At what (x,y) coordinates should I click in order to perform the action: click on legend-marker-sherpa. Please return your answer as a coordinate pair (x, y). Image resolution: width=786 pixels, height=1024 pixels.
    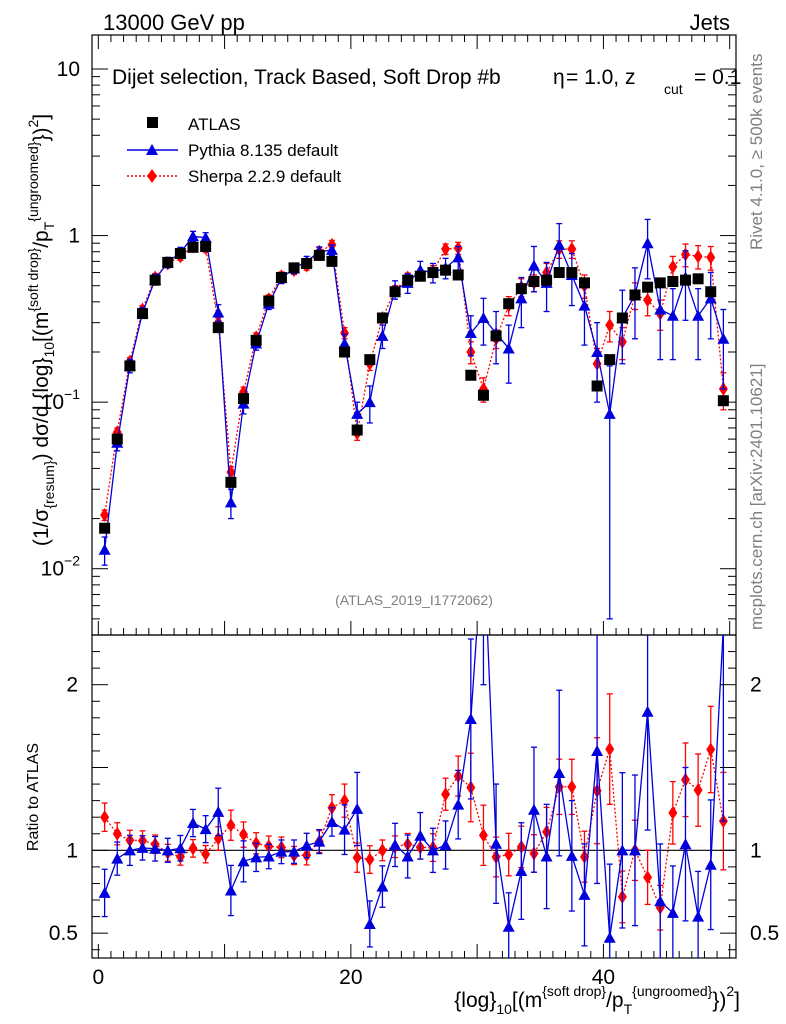
    Looking at the image, I should click on (152, 176).